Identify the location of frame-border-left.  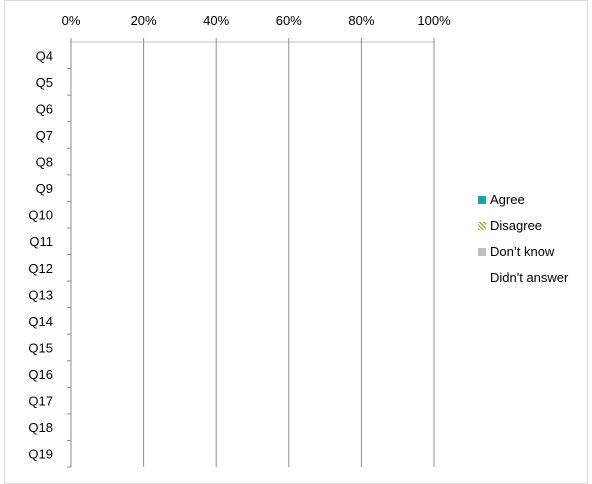
(4, 242).